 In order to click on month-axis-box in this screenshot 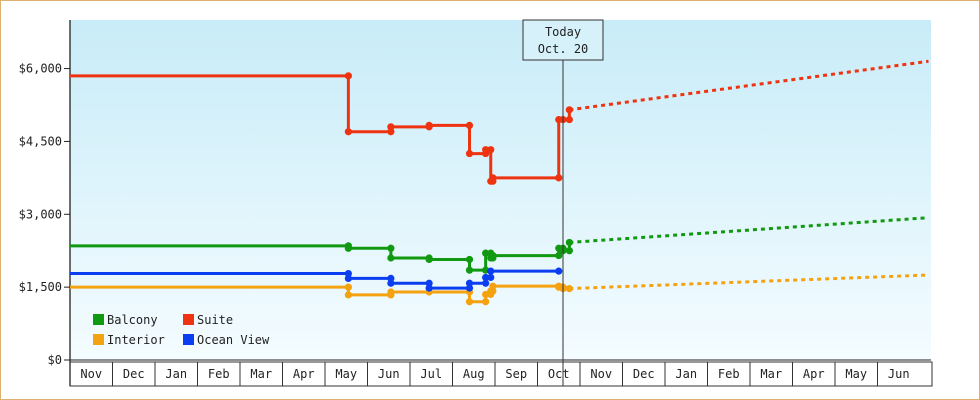, I will do `click(501, 374)`.